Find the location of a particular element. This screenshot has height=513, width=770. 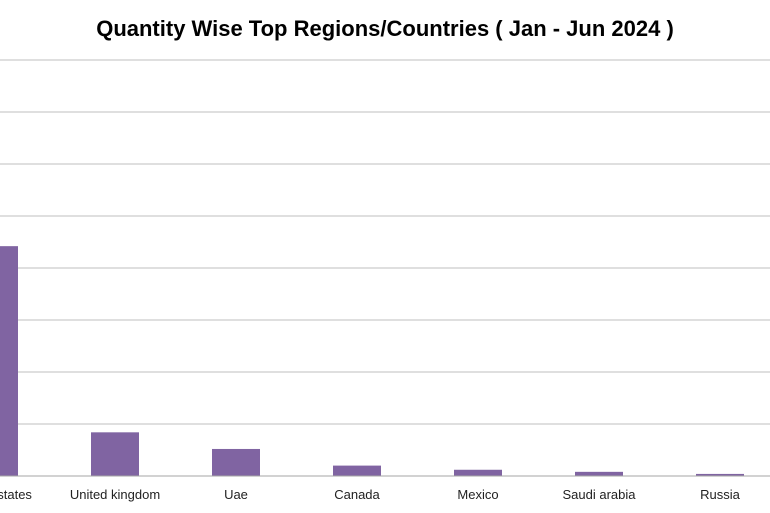

bar-canada is located at coordinates (357, 470).